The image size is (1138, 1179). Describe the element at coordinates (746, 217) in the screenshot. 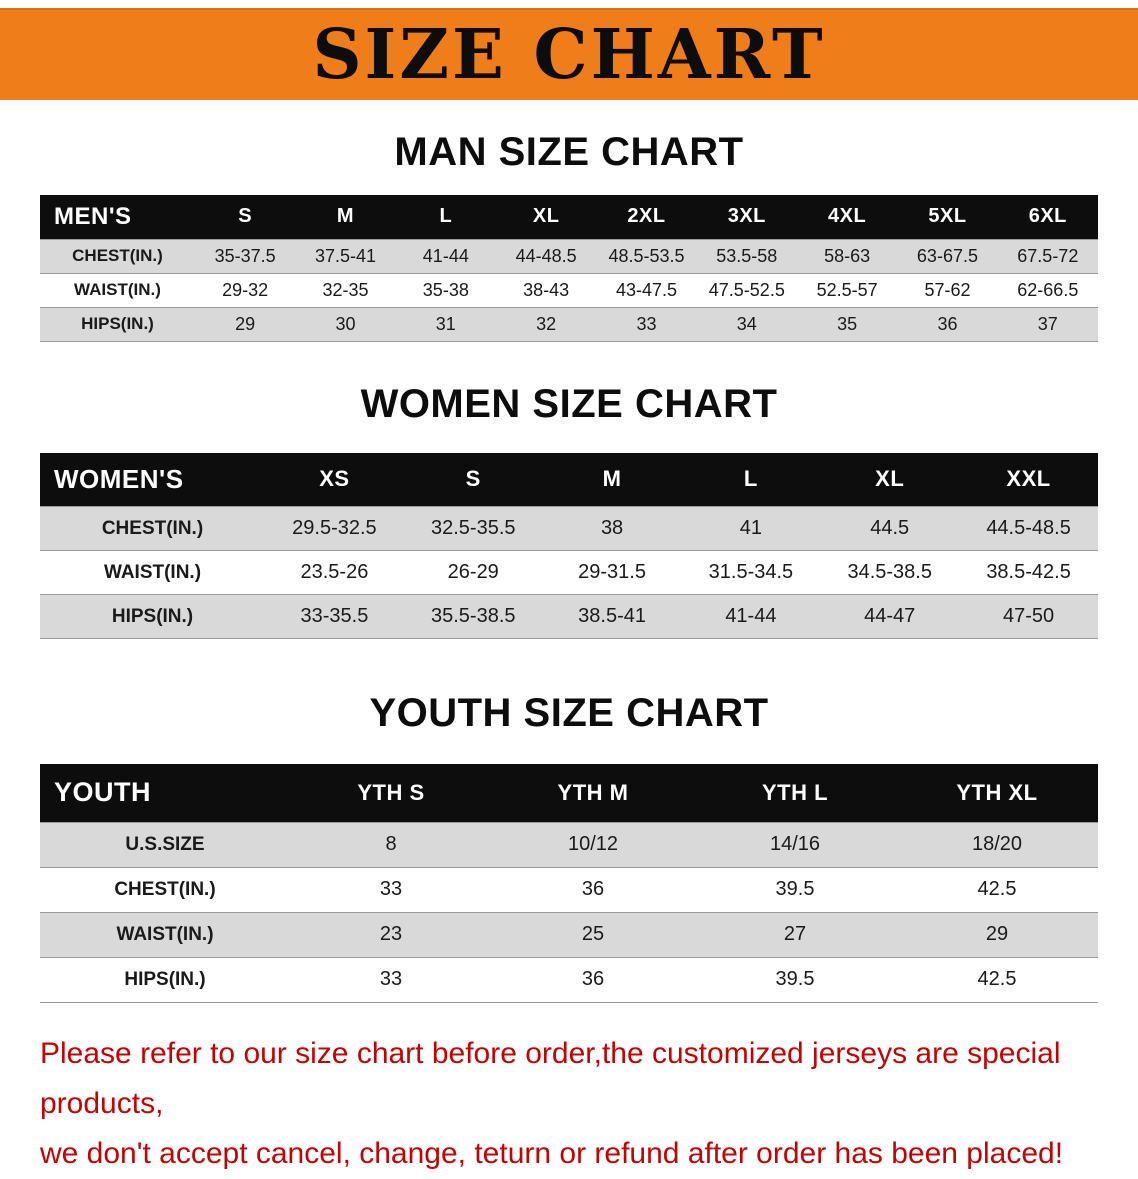

I see `size-header-cell: 3XL` at that location.